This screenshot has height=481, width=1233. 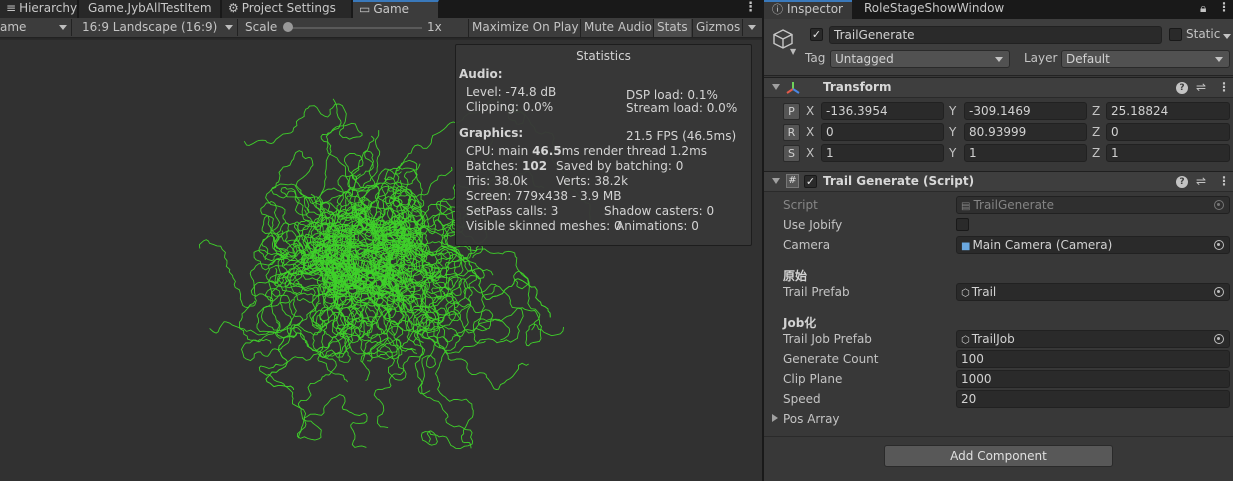 What do you see at coordinates (751, 27) in the screenshot?
I see `gizmos-dropdown` at bounding box center [751, 27].